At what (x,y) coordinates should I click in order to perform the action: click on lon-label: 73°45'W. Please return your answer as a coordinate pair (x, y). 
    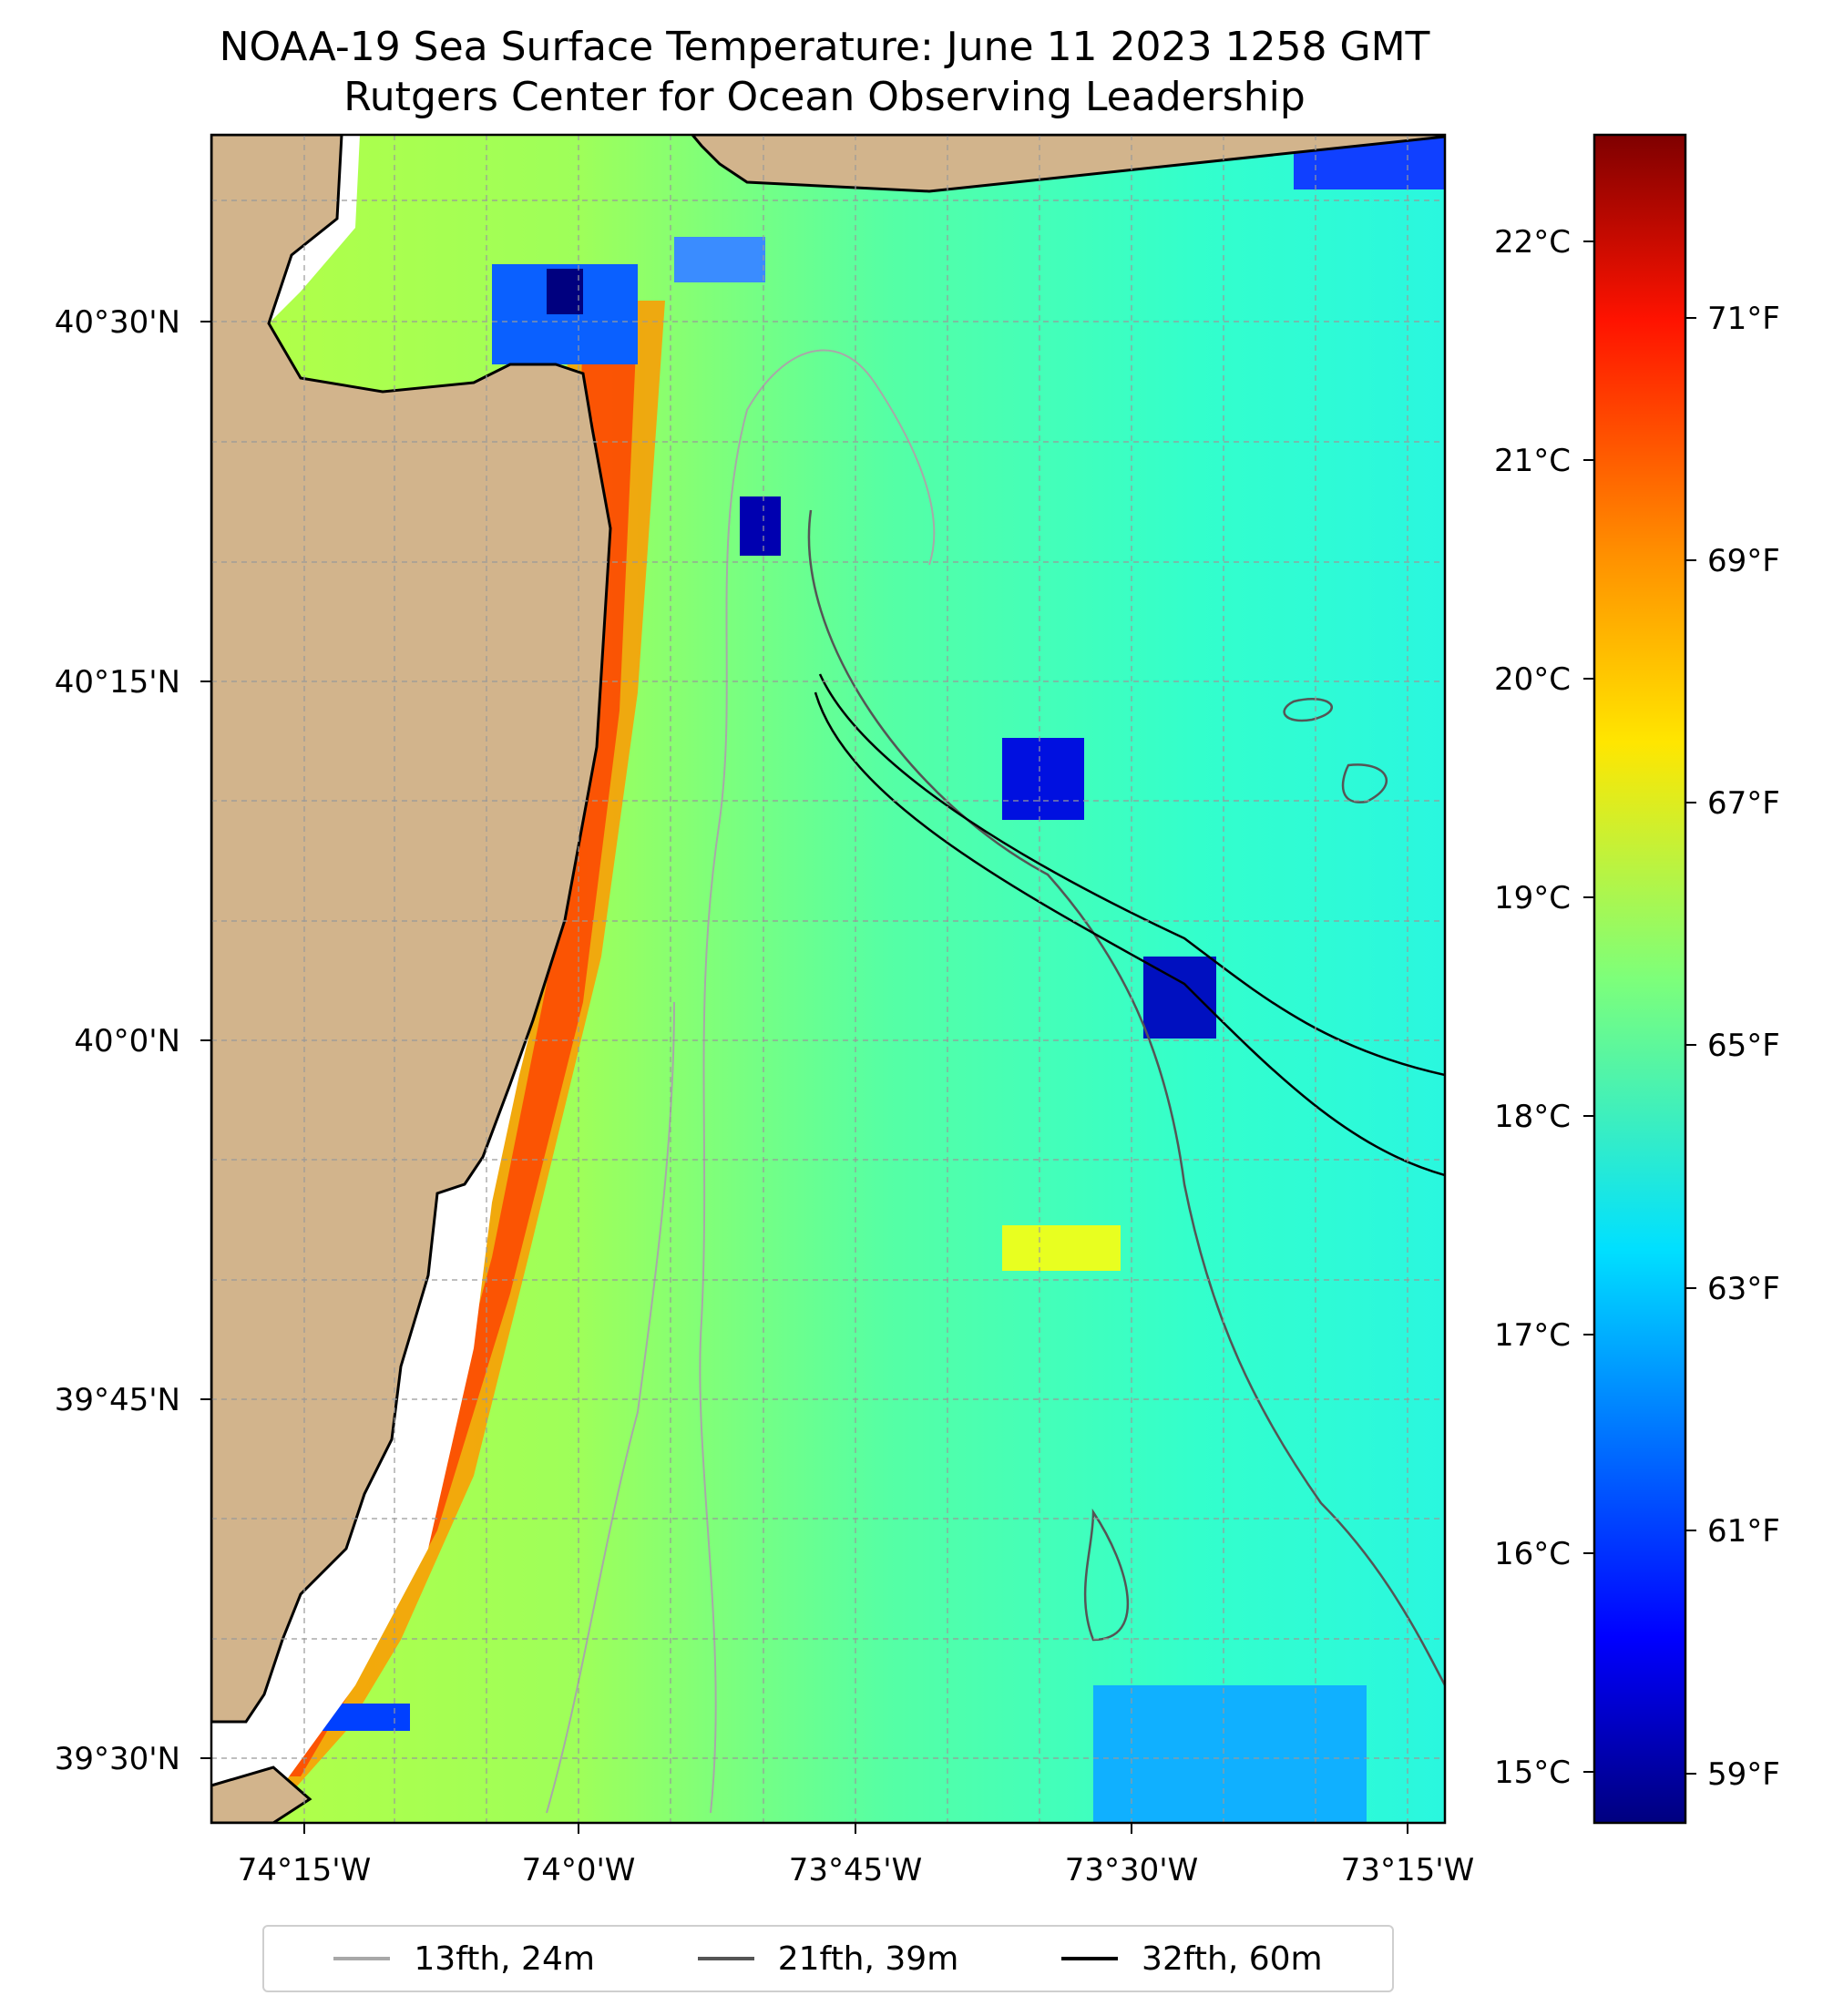
    Looking at the image, I should click on (856, 1870).